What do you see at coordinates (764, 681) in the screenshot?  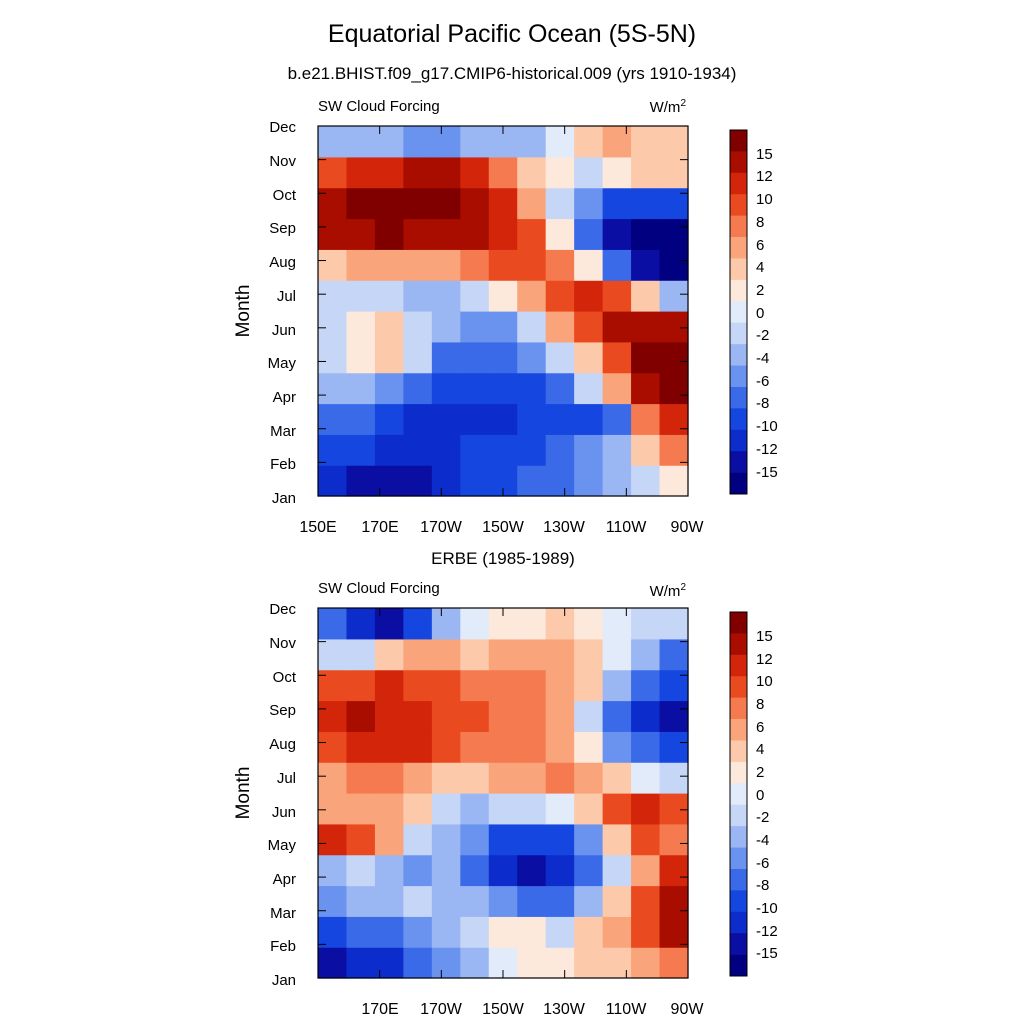 I see `colorbar-label: 10` at bounding box center [764, 681].